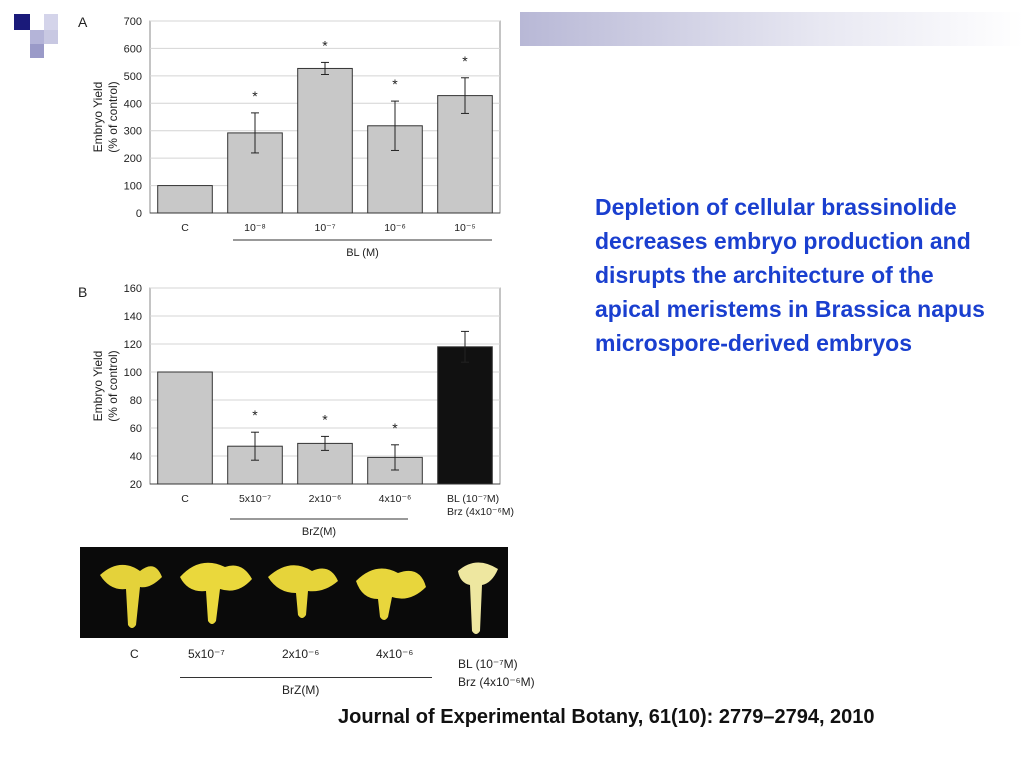 This screenshot has width=1024, height=768. I want to click on header-gradient-bar, so click(772, 29).